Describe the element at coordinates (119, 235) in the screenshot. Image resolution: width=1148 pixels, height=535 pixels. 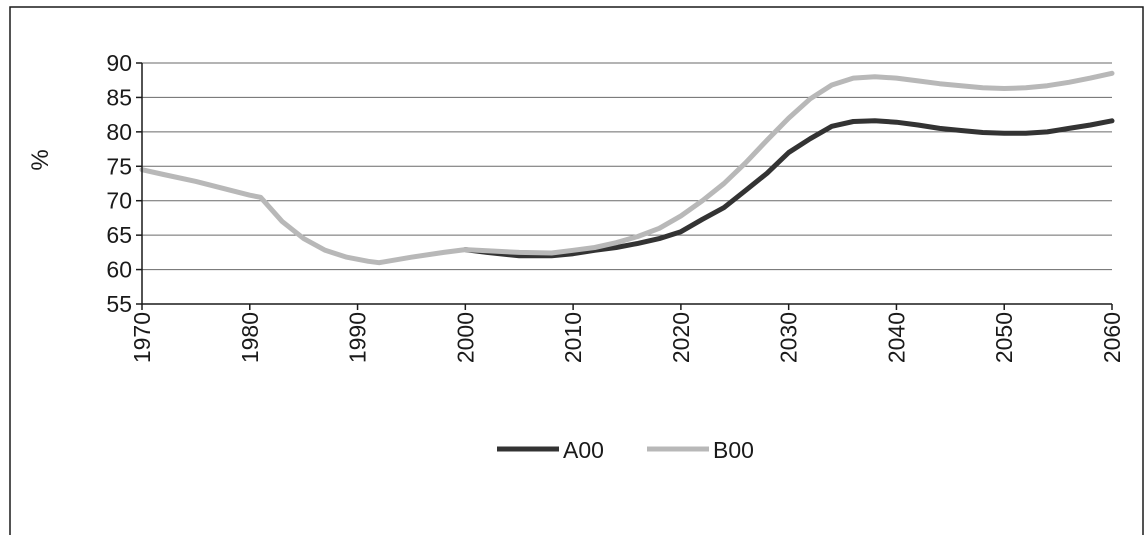
I see `y-tick-label: 65` at that location.